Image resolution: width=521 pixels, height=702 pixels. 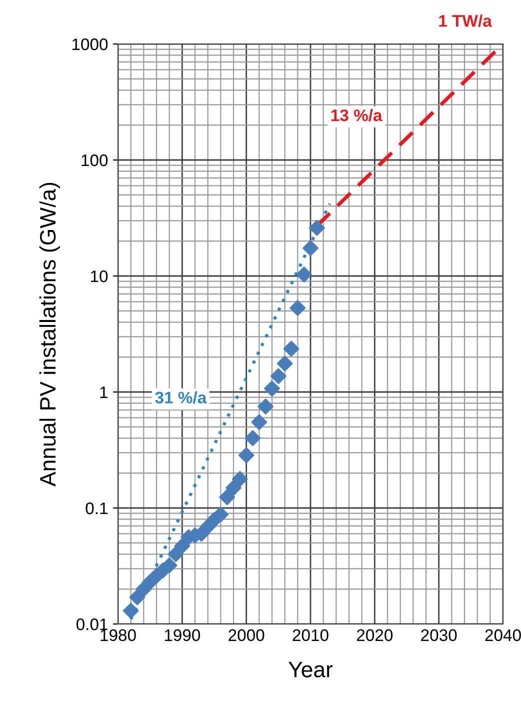 What do you see at coordinates (104, 392) in the screenshot?
I see `y-tick-label: 1` at bounding box center [104, 392].